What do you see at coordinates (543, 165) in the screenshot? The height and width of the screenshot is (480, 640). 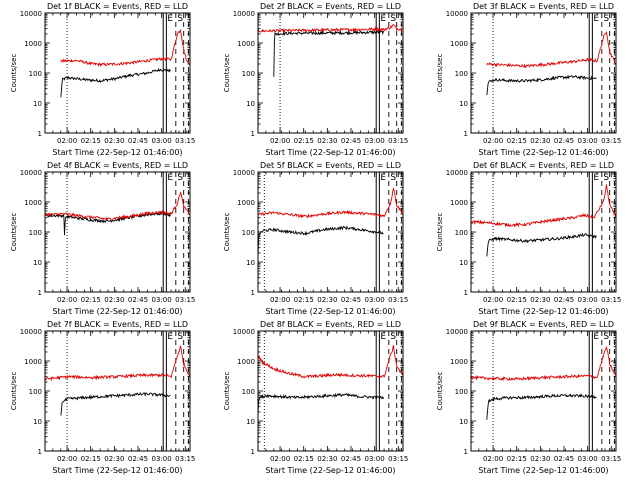 I see `panel-title: Det 6f BLACK = Events, RED = LLD` at bounding box center [543, 165].